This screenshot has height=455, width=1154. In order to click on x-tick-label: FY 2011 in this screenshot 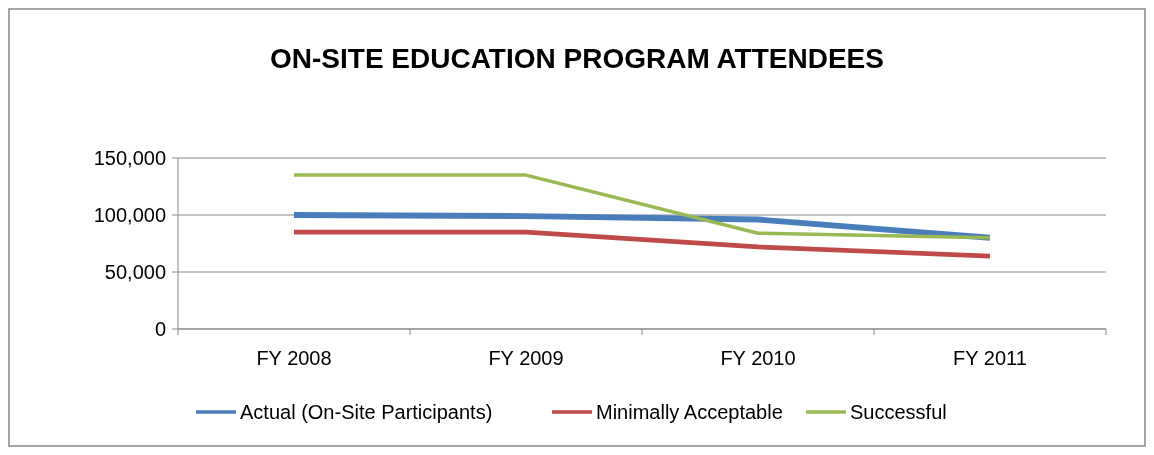, I will do `click(990, 358)`.